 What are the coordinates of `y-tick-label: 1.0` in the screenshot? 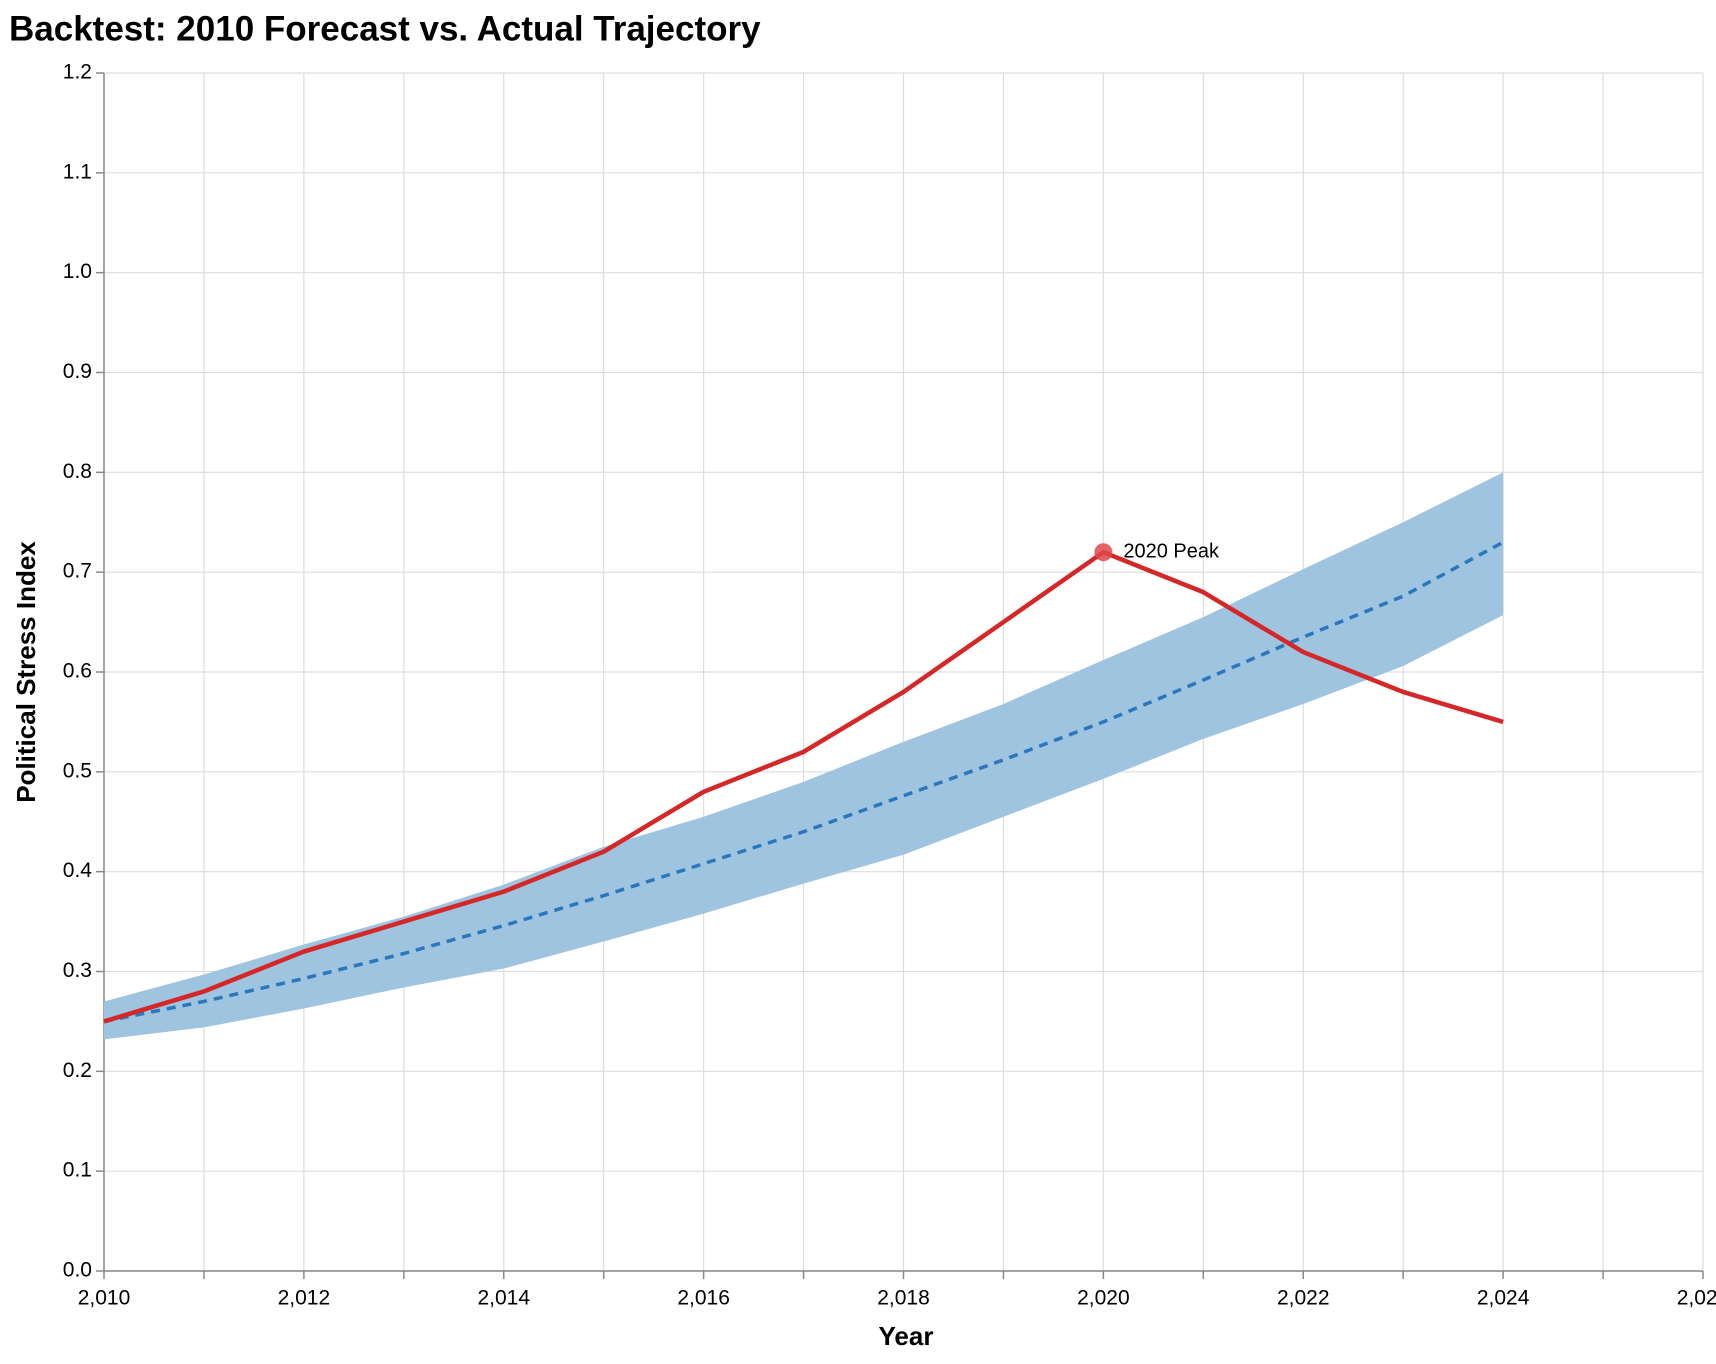 It's located at (77, 271).